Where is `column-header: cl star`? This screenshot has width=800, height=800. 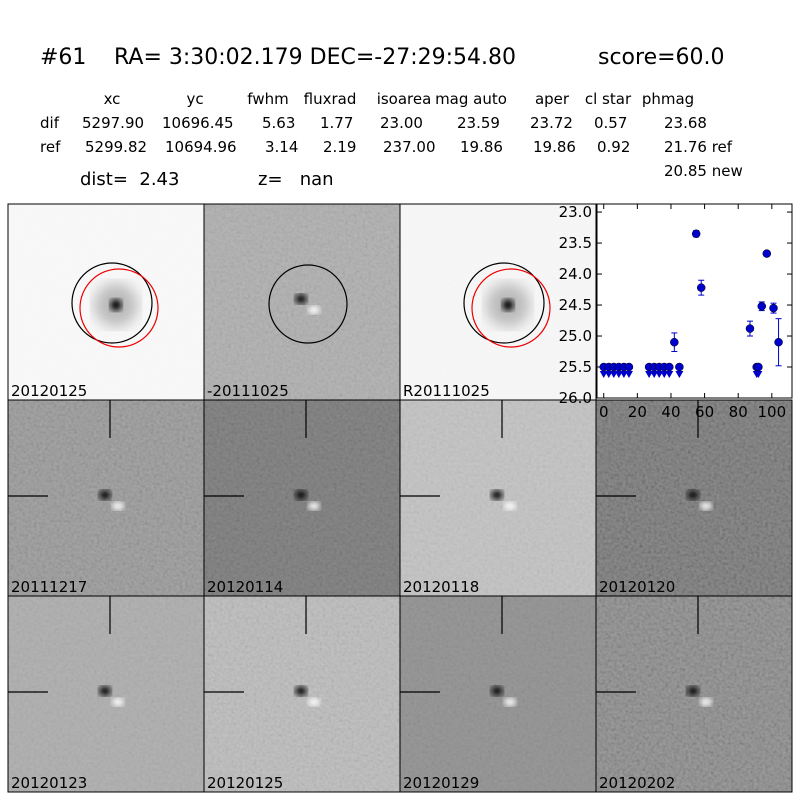
column-header: cl star is located at coordinates (608, 99).